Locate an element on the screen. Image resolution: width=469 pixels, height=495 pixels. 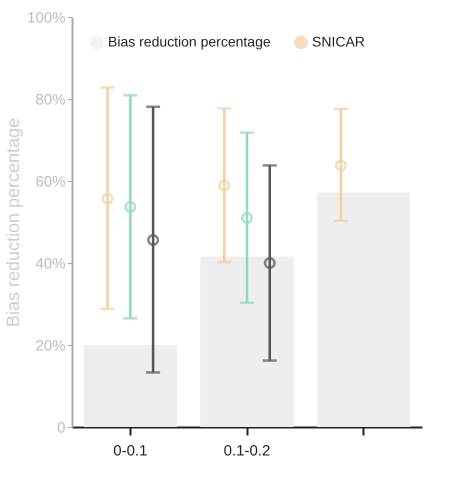
x-tick-label: 0.1-0.2 is located at coordinates (247, 451).